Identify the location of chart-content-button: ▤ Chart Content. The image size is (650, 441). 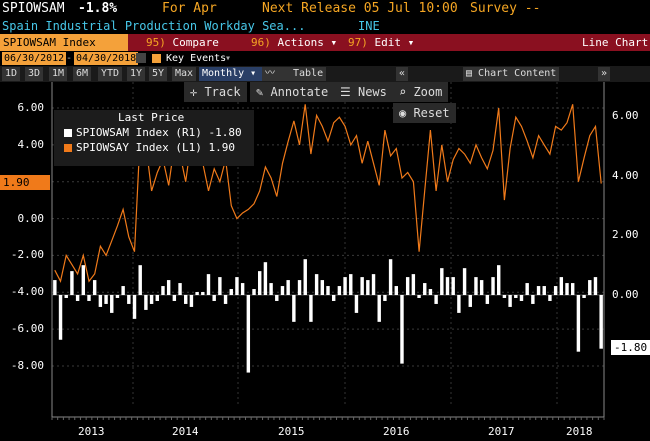
(511, 74).